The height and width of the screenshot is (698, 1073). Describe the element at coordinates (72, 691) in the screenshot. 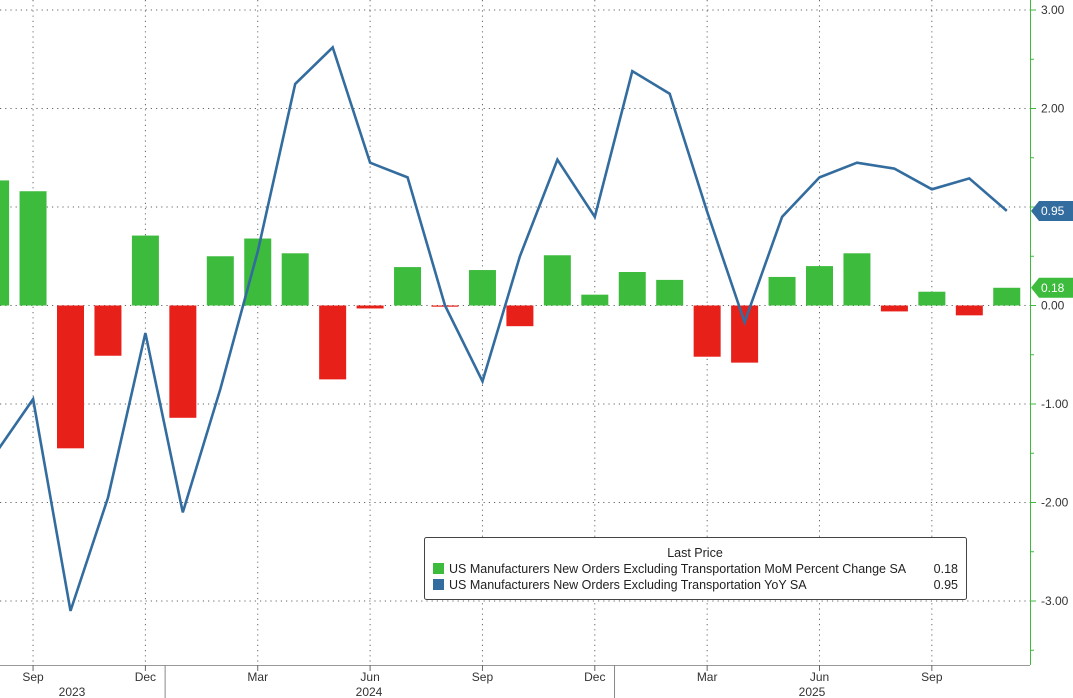

I see `x-year-label: 2023` at that location.